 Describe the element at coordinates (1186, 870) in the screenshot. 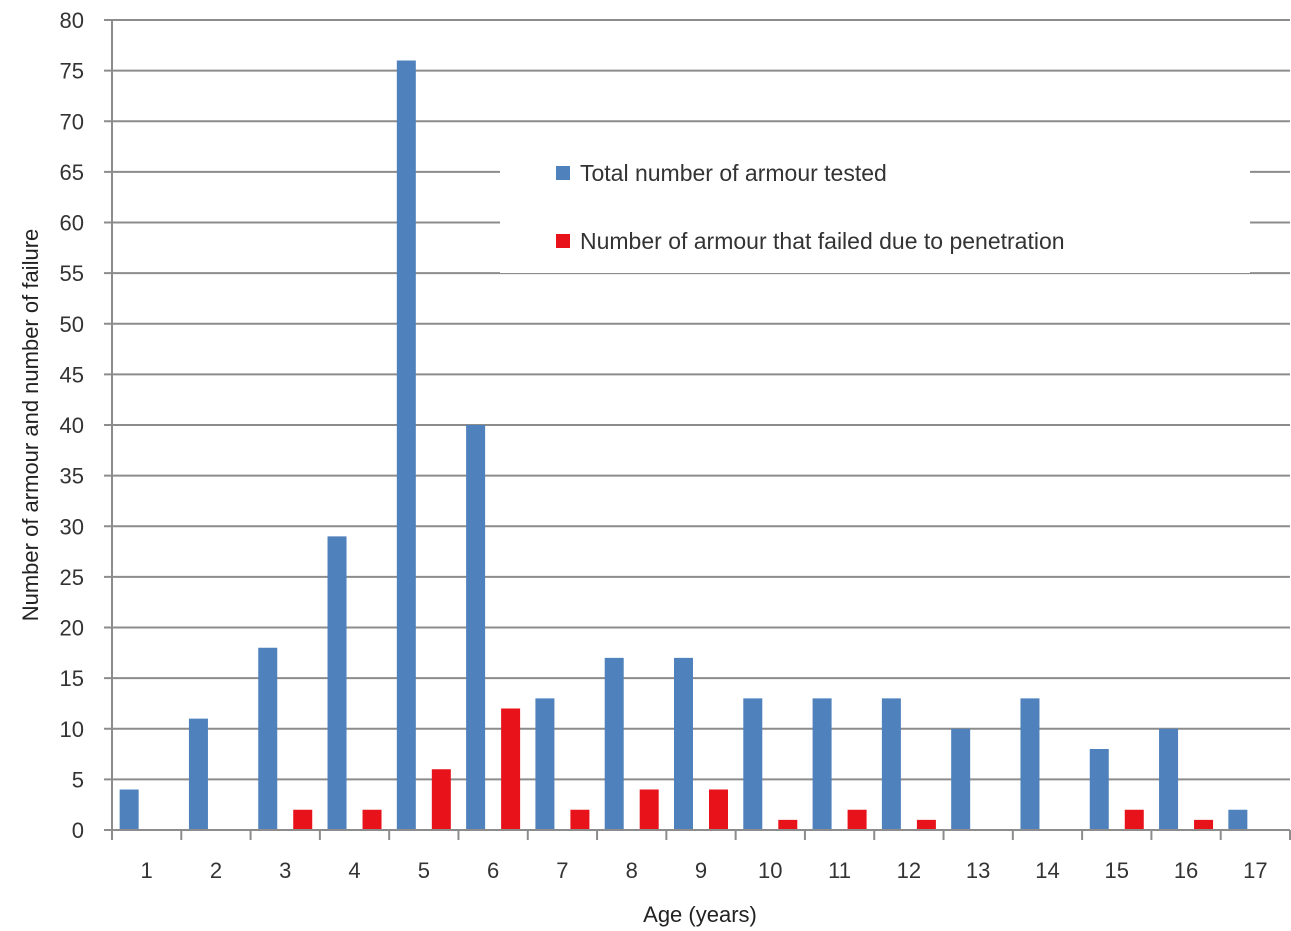

I see `x-tick-label: 16` at that location.